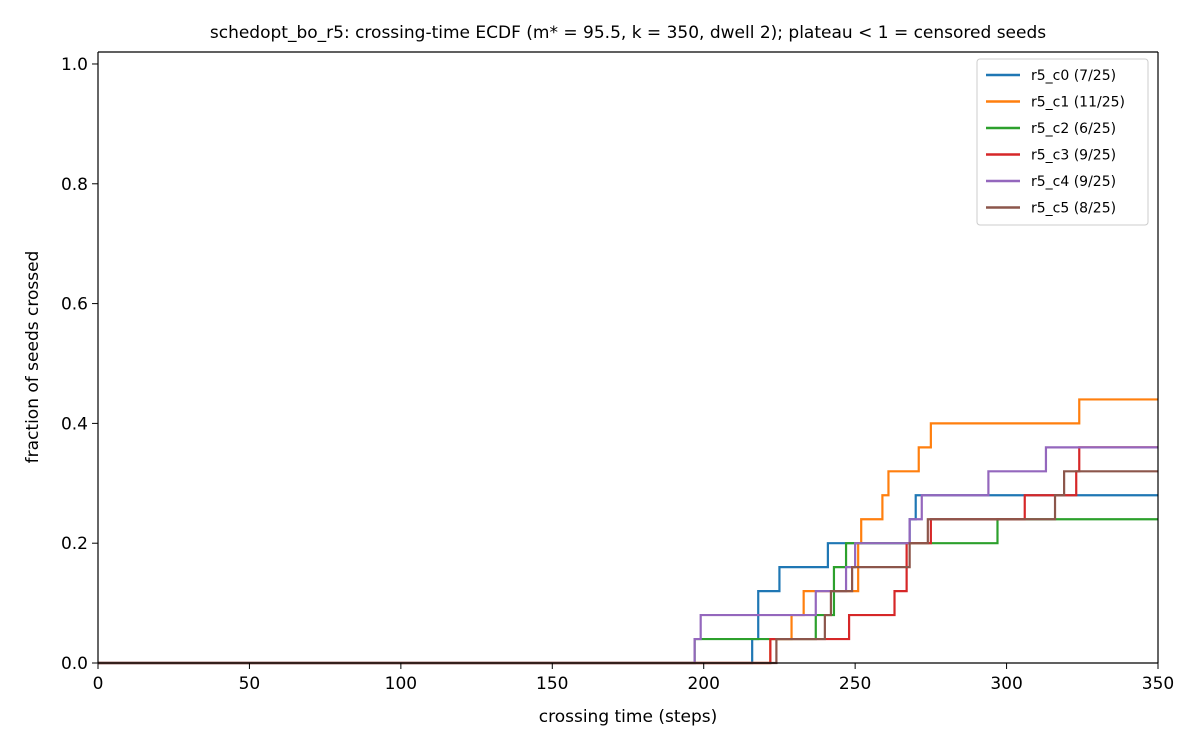 This screenshot has width=1200, height=750. Describe the element at coordinates (1078, 103) in the screenshot. I see `legend-label-1: r5_c1 (11/25)` at that location.